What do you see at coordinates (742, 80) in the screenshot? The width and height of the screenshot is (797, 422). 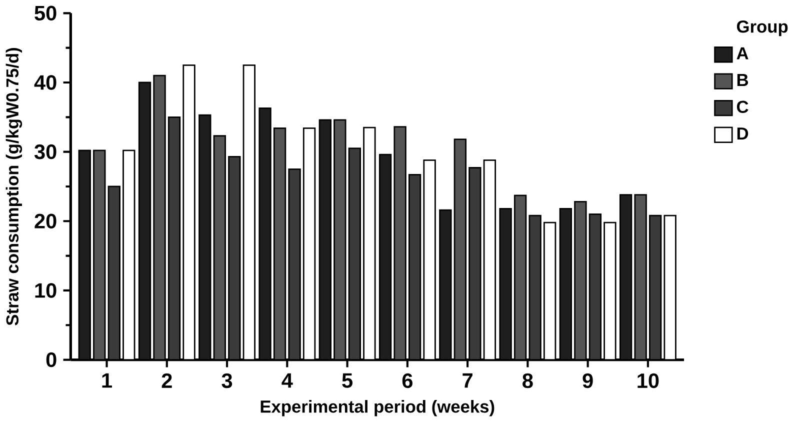 I see `legend-label: B` at bounding box center [742, 80].